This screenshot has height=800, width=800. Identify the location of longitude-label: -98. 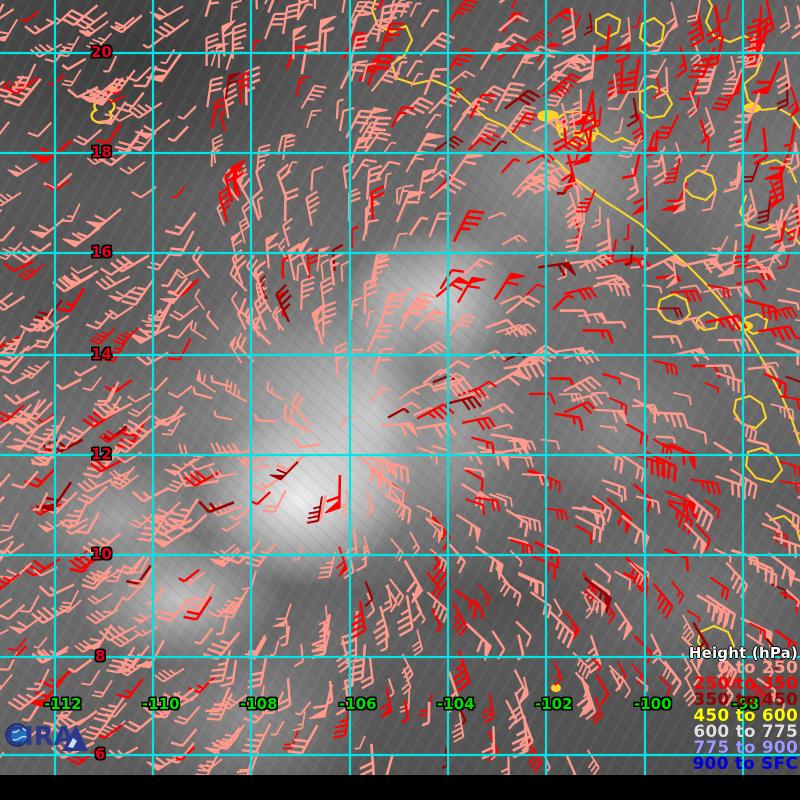
(746, 704).